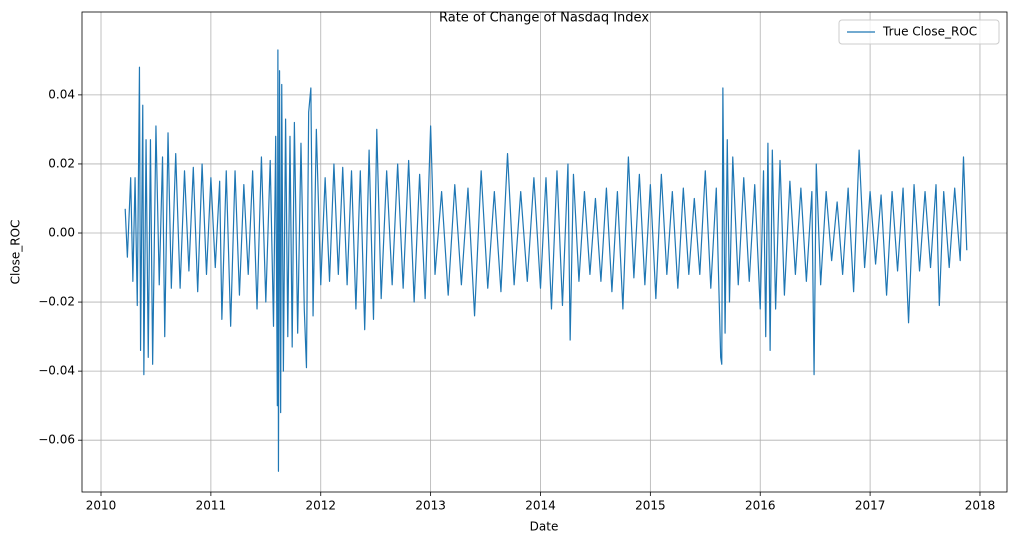 The width and height of the screenshot is (1022, 549). Describe the element at coordinates (650, 506) in the screenshot. I see `x-tick-label: 2015` at that location.